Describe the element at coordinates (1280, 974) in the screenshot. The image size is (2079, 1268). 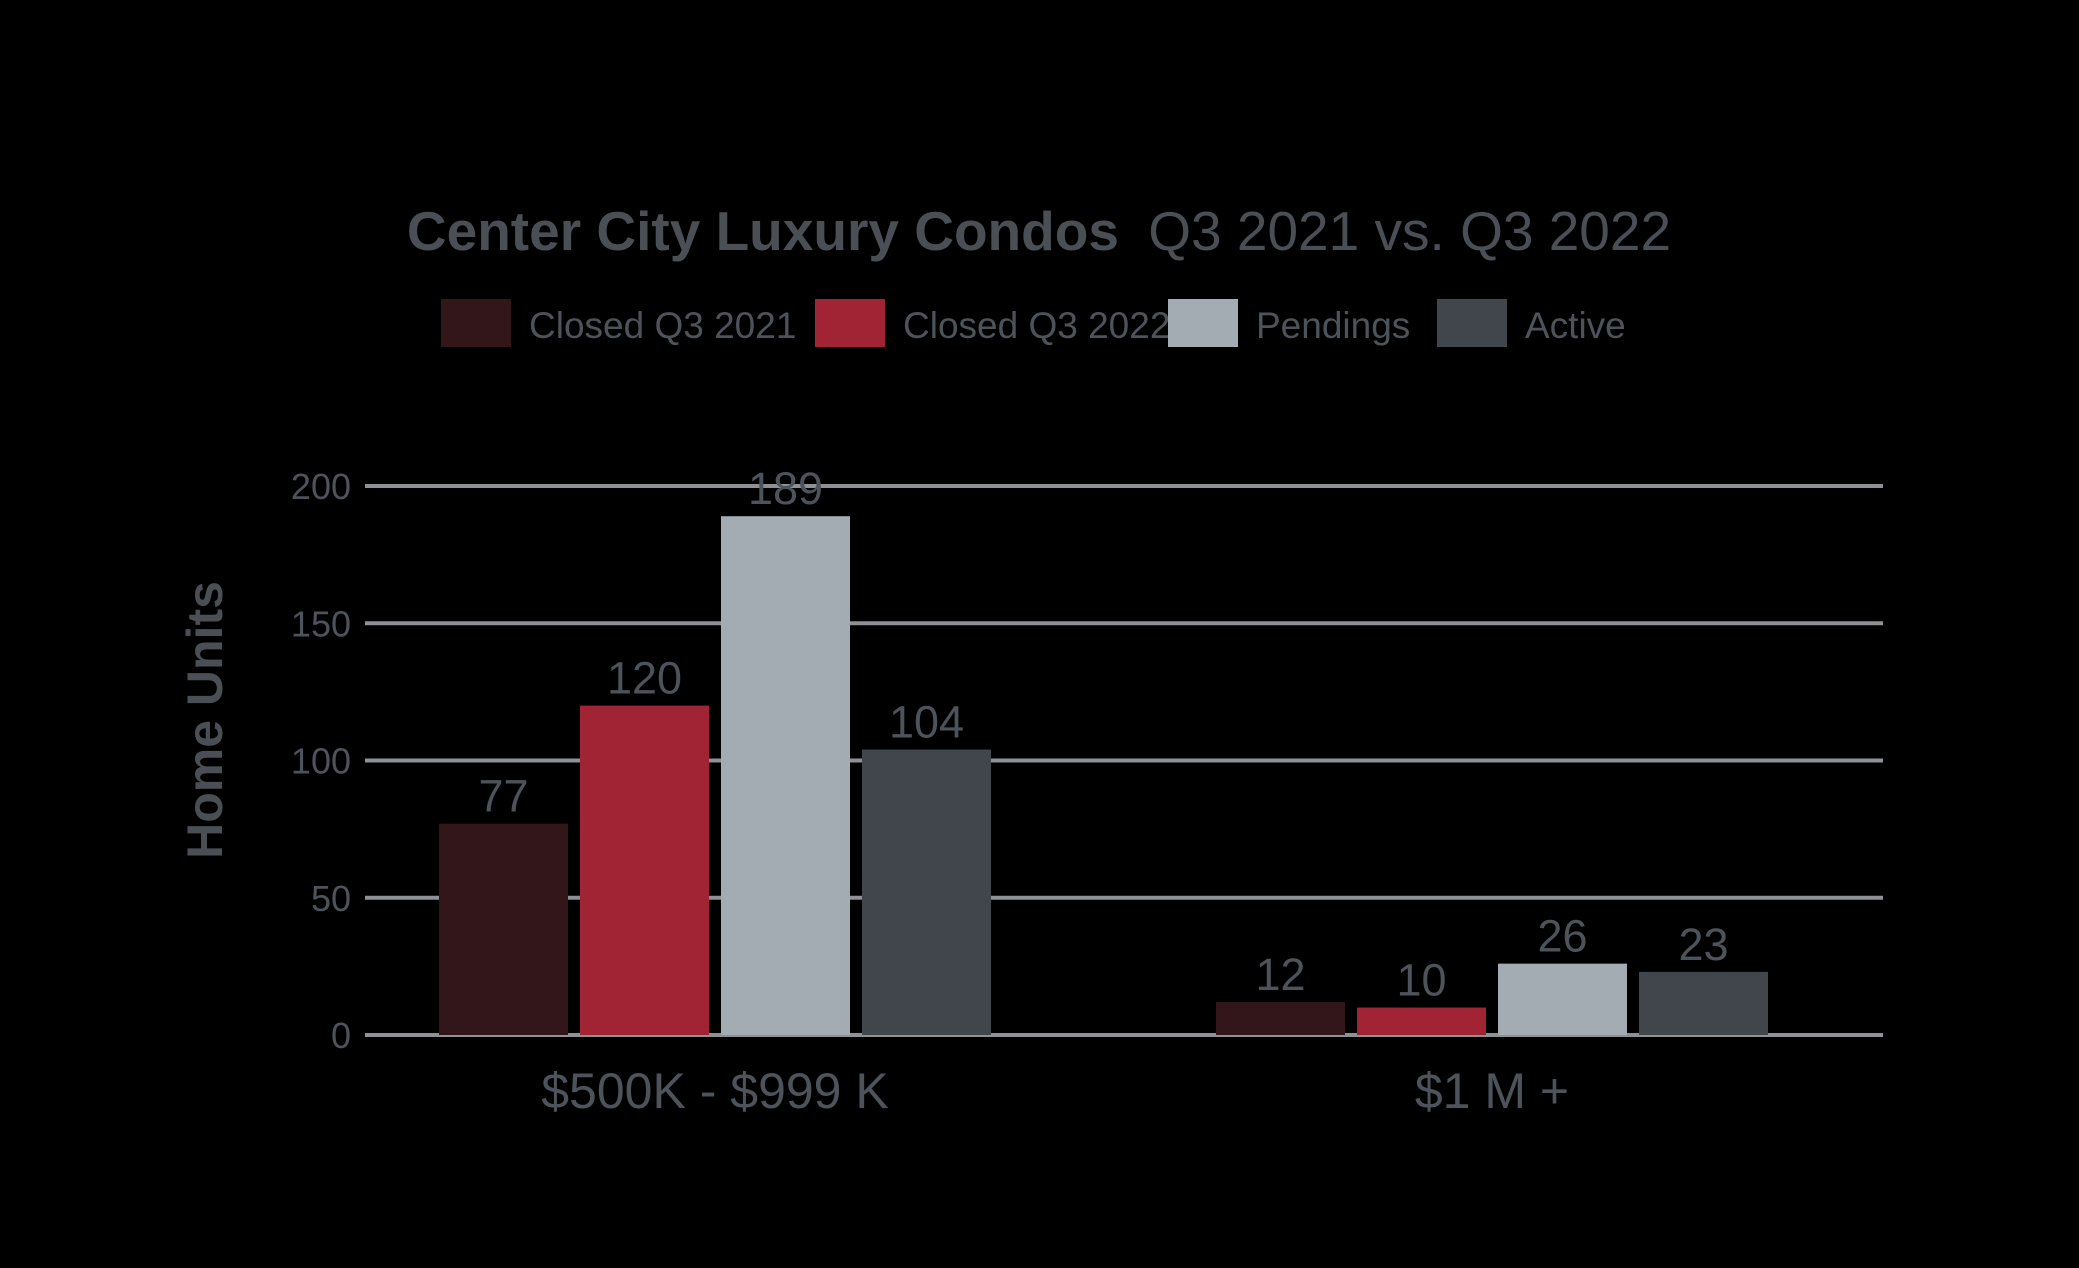
I see `data-label-1-m-closed-q3-2021: 12` at that location.